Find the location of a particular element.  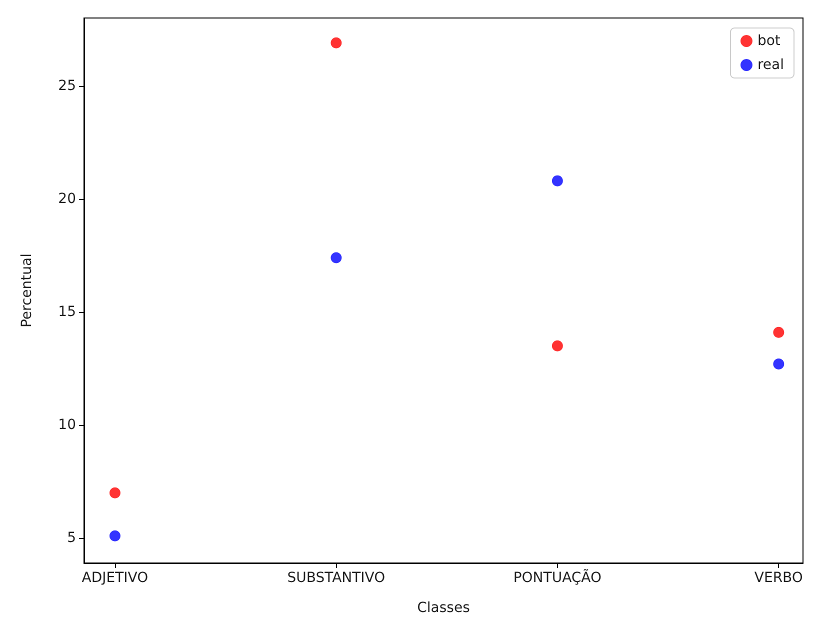

y-axis-title: Percentual is located at coordinates (27, 290).